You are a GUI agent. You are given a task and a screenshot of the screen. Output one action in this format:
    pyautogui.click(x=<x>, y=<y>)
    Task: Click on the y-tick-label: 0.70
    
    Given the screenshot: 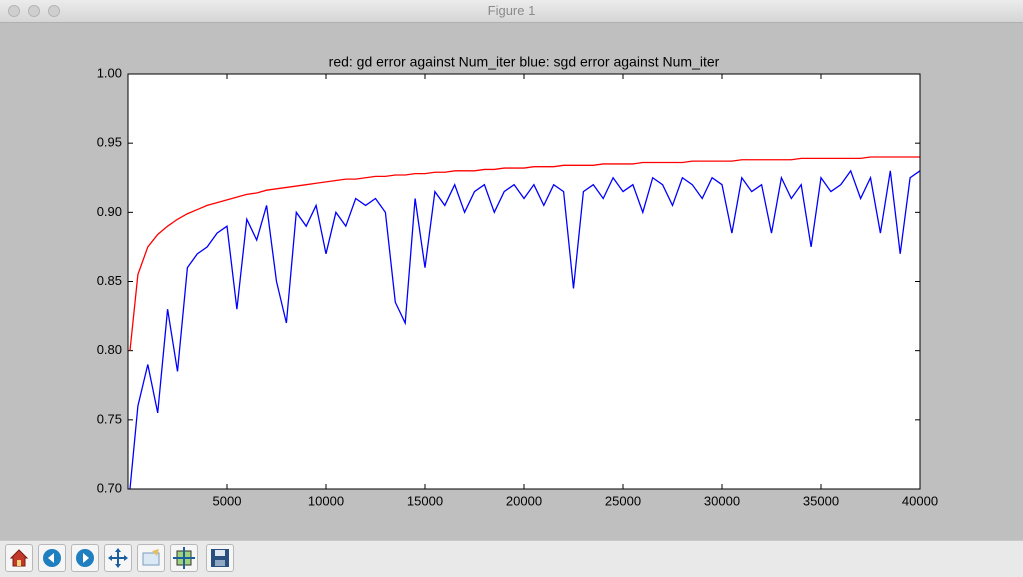 What is the action you would take?
    pyautogui.click(x=109, y=487)
    